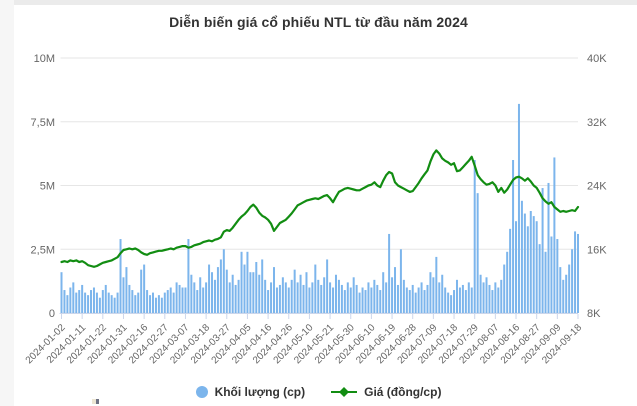 This screenshot has height=406, width=637. I want to click on legend-price-label: Giá (đồng/cp), so click(403, 392).